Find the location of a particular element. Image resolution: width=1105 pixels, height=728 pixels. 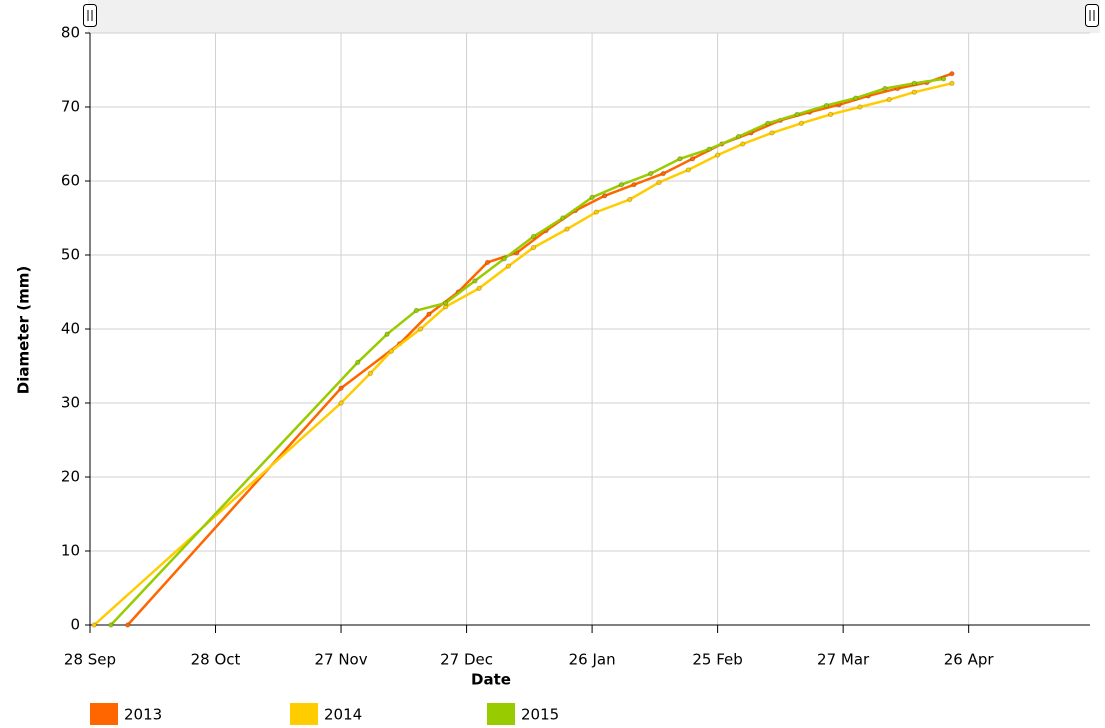

scroll-handle-left is located at coordinates (90, 15).